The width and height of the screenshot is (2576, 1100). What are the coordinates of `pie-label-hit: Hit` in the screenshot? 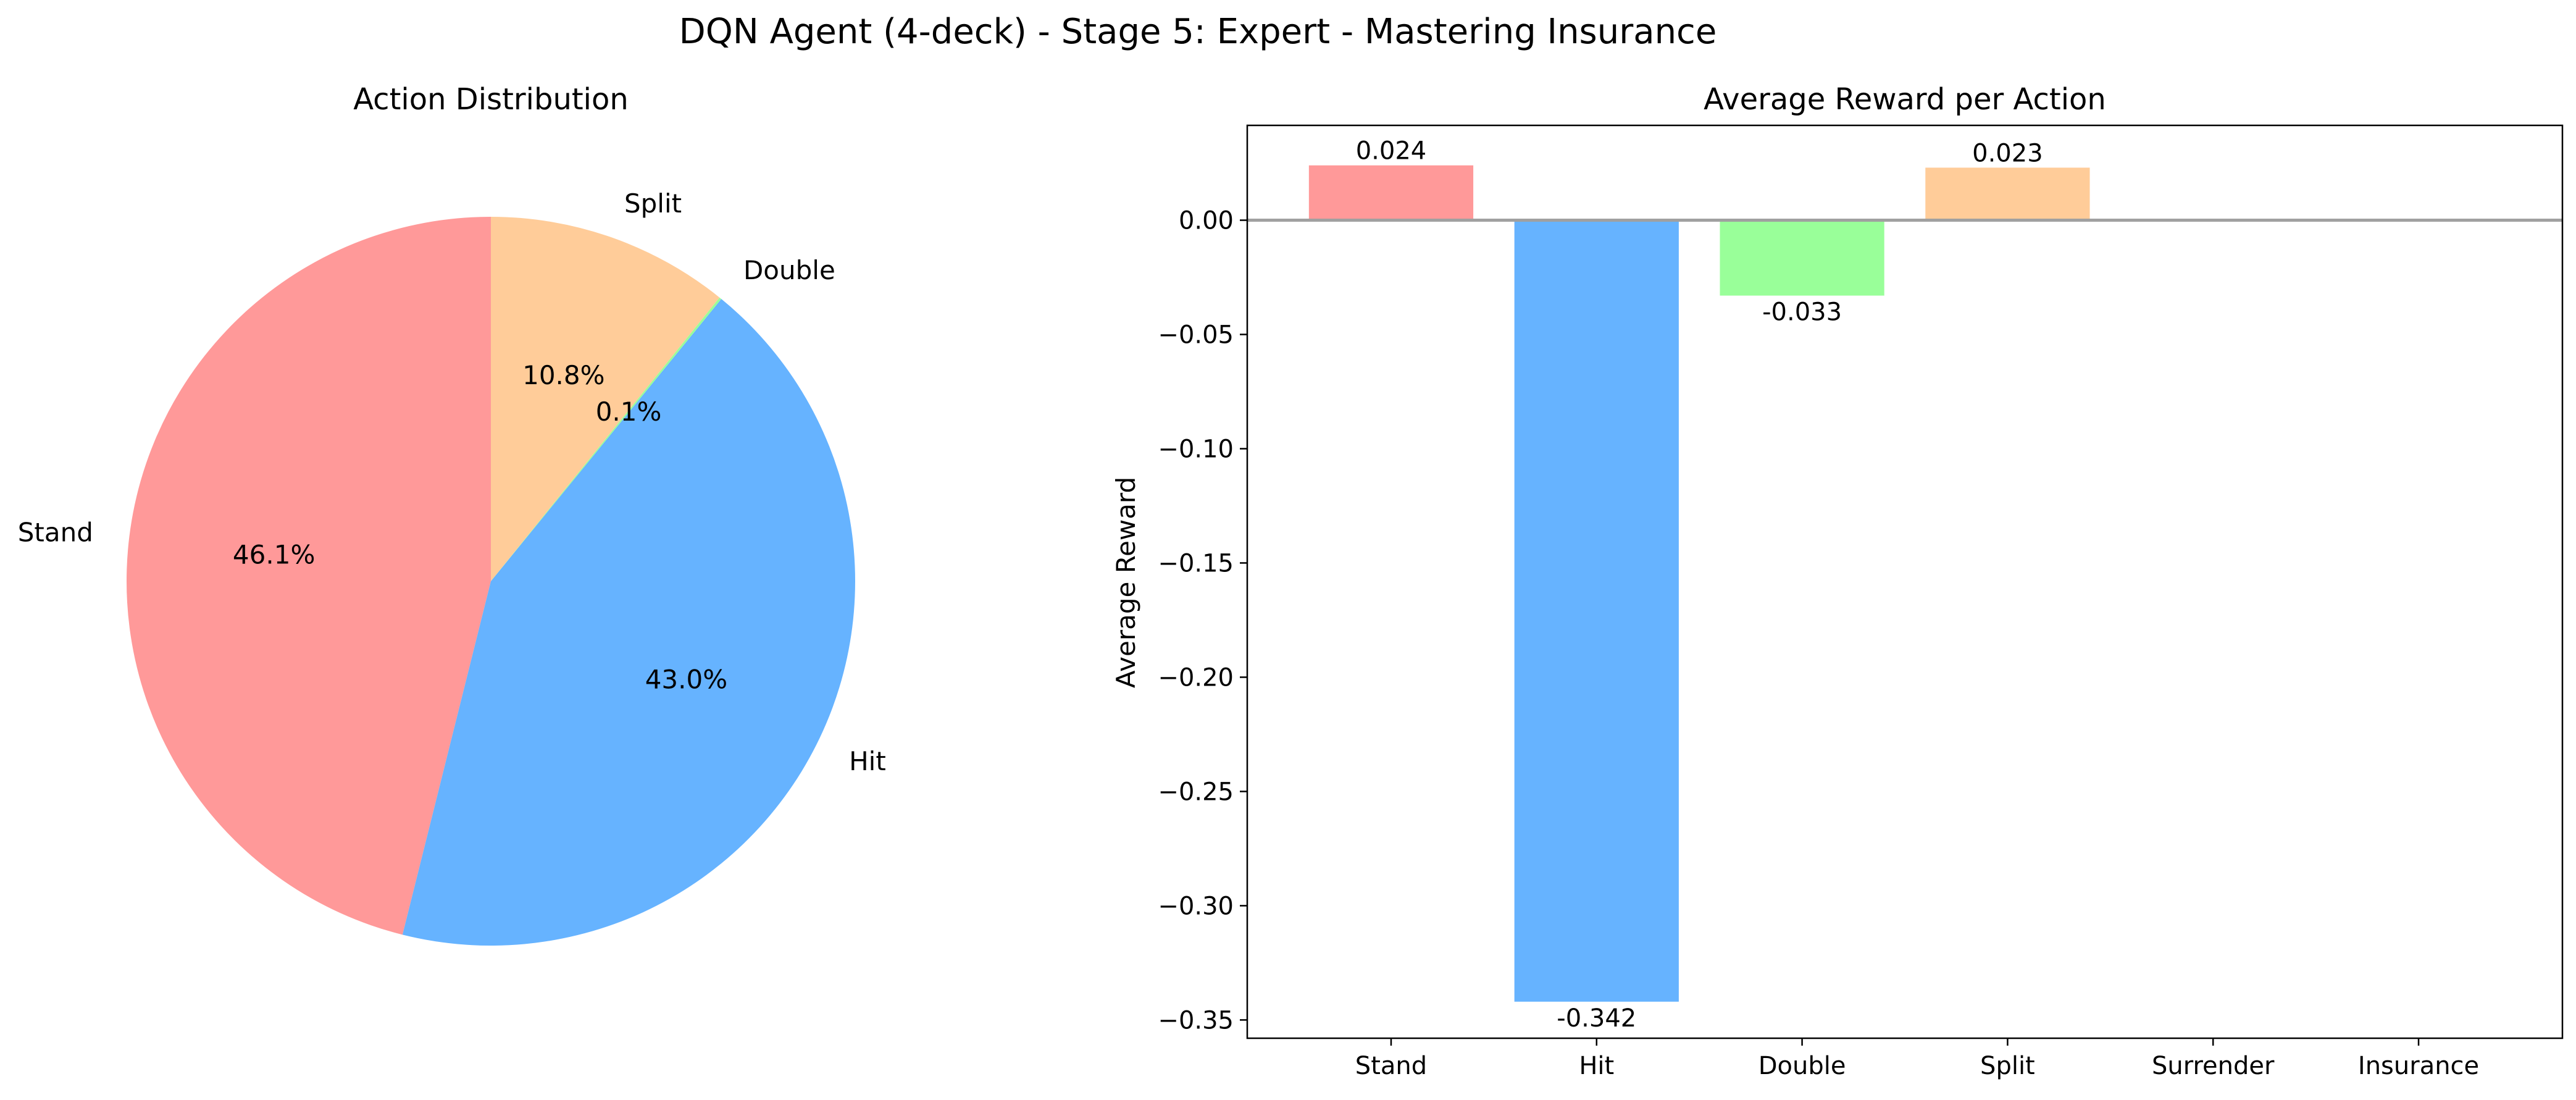 It's located at (867, 761).